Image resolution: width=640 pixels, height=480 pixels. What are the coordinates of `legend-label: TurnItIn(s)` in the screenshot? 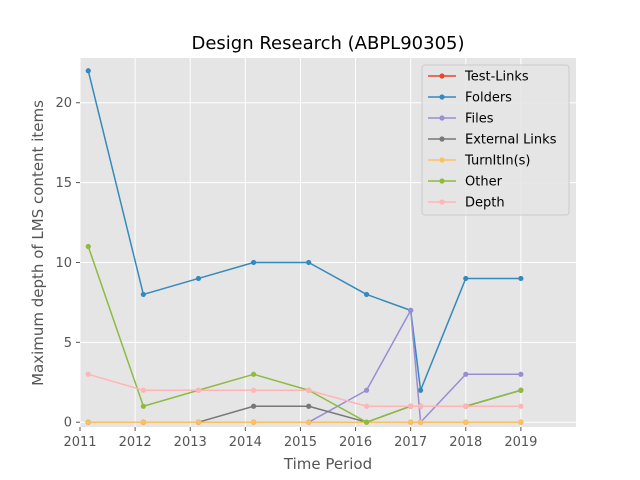 It's located at (497, 161).